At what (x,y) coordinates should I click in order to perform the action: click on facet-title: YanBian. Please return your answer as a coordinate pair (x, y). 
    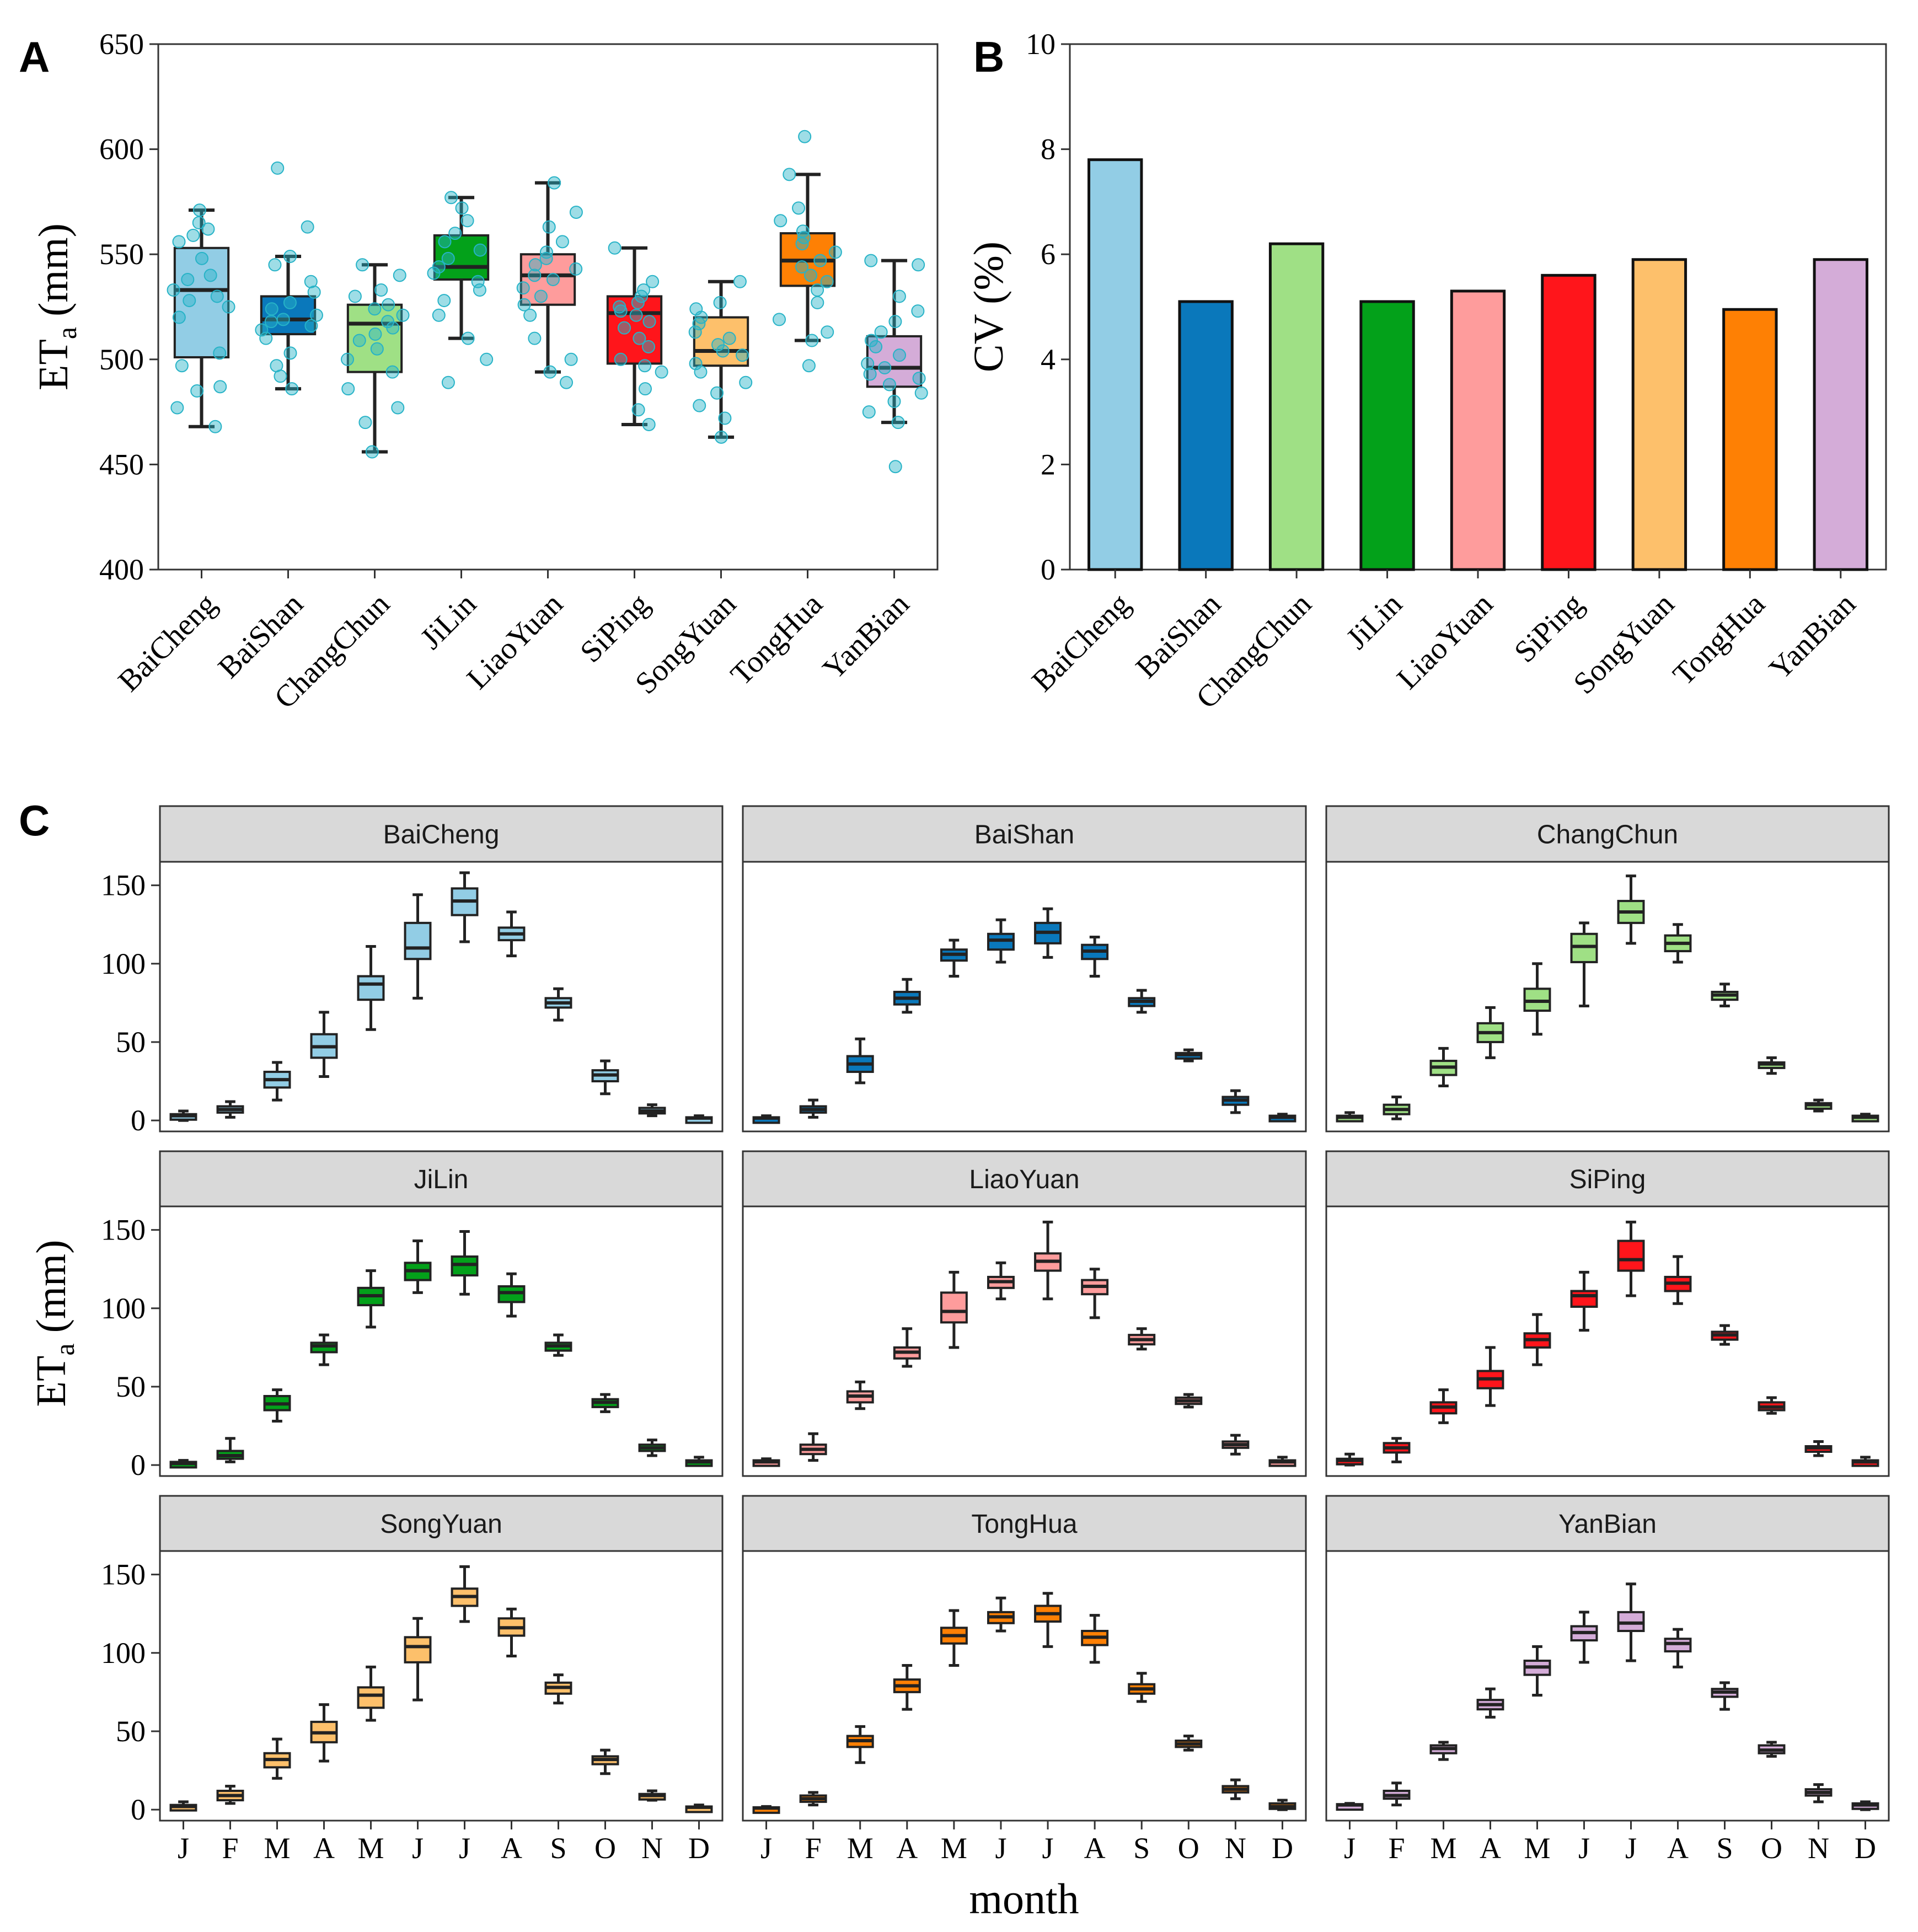
    Looking at the image, I should click on (1607, 1524).